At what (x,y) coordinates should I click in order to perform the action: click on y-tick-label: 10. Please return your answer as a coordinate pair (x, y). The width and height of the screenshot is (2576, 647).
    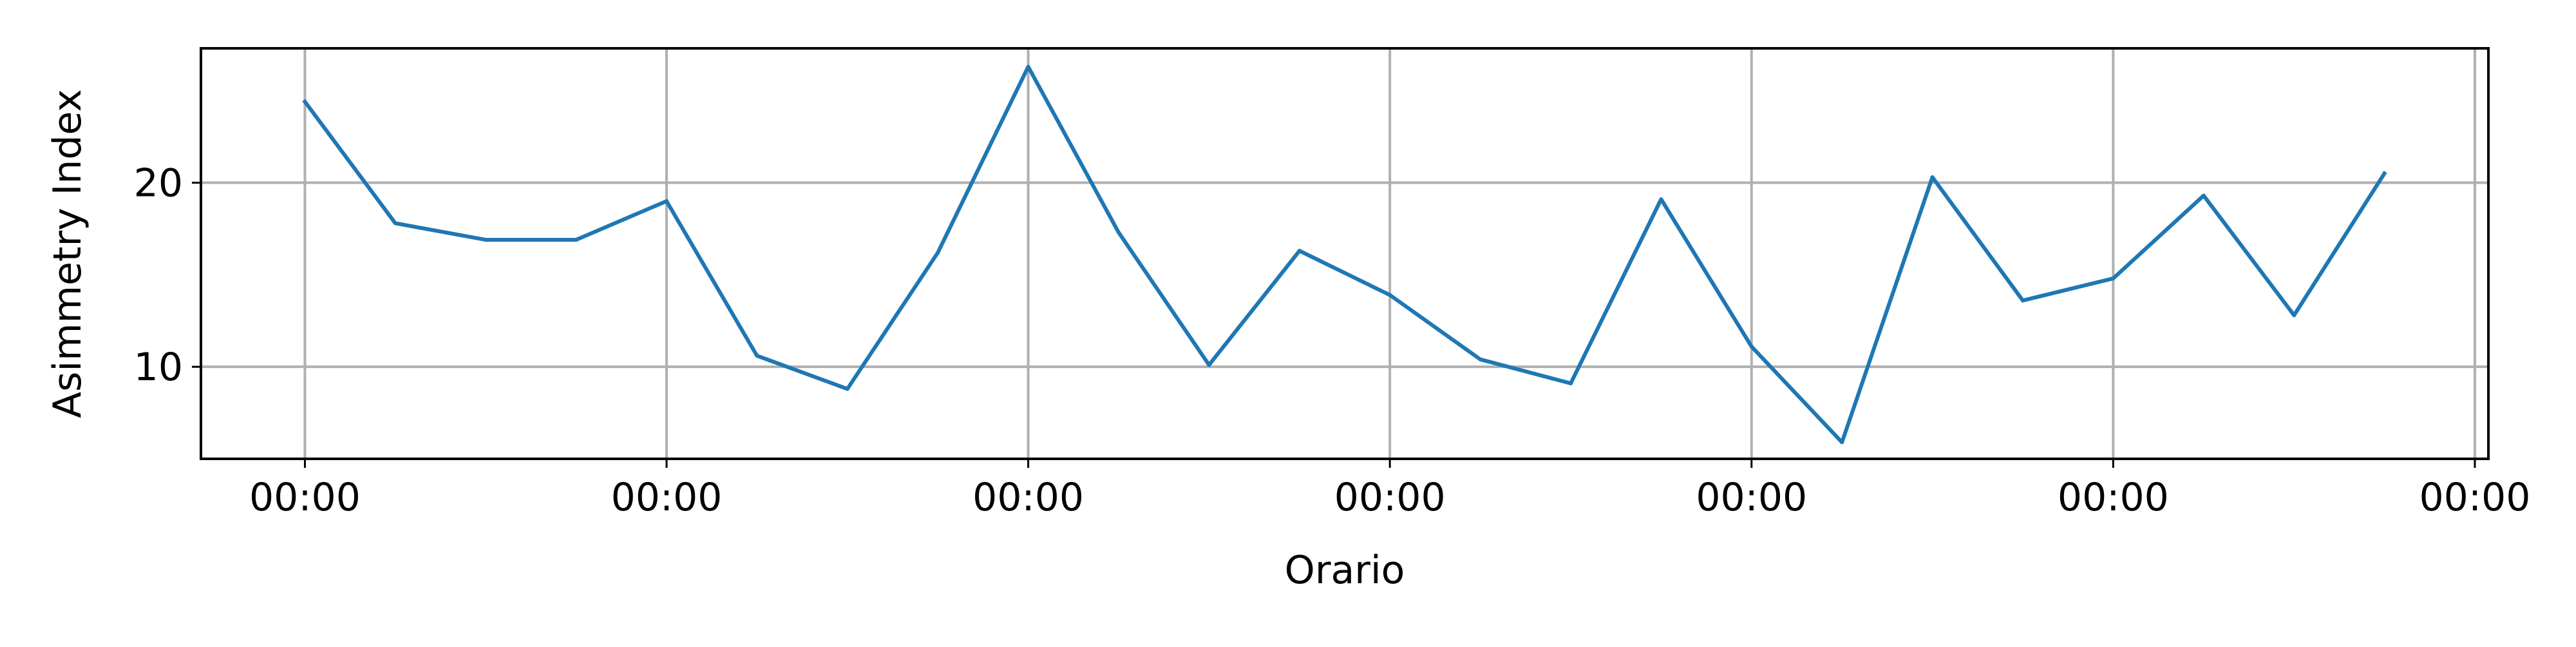
    Looking at the image, I should click on (159, 367).